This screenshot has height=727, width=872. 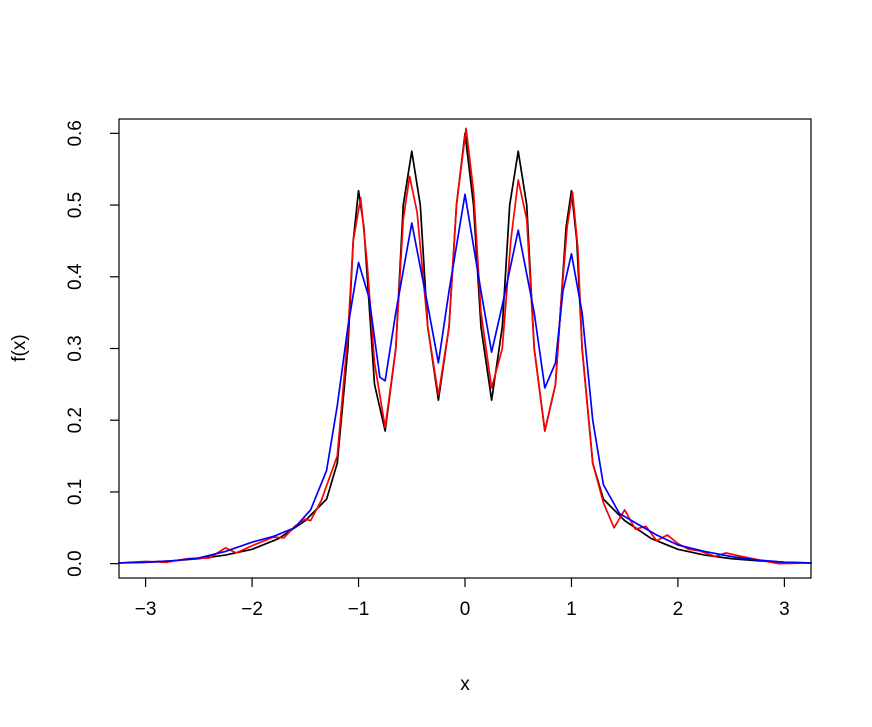 I want to click on x-axis-title: x, so click(x=465, y=684).